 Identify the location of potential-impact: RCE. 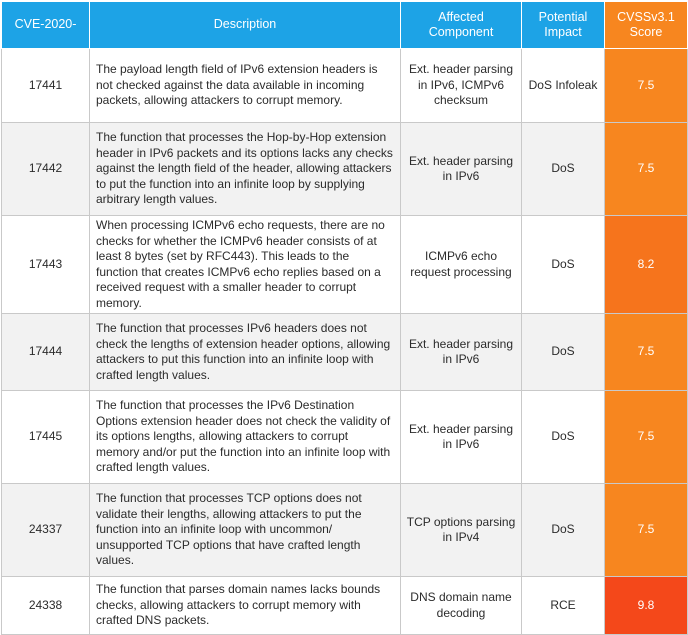
(563, 605).